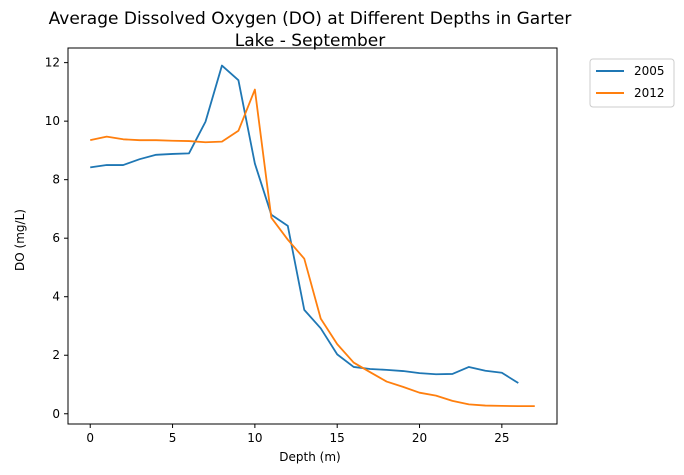 The image size is (684, 475). Describe the element at coordinates (56, 355) in the screenshot. I see `y-tick-label: 2` at that location.